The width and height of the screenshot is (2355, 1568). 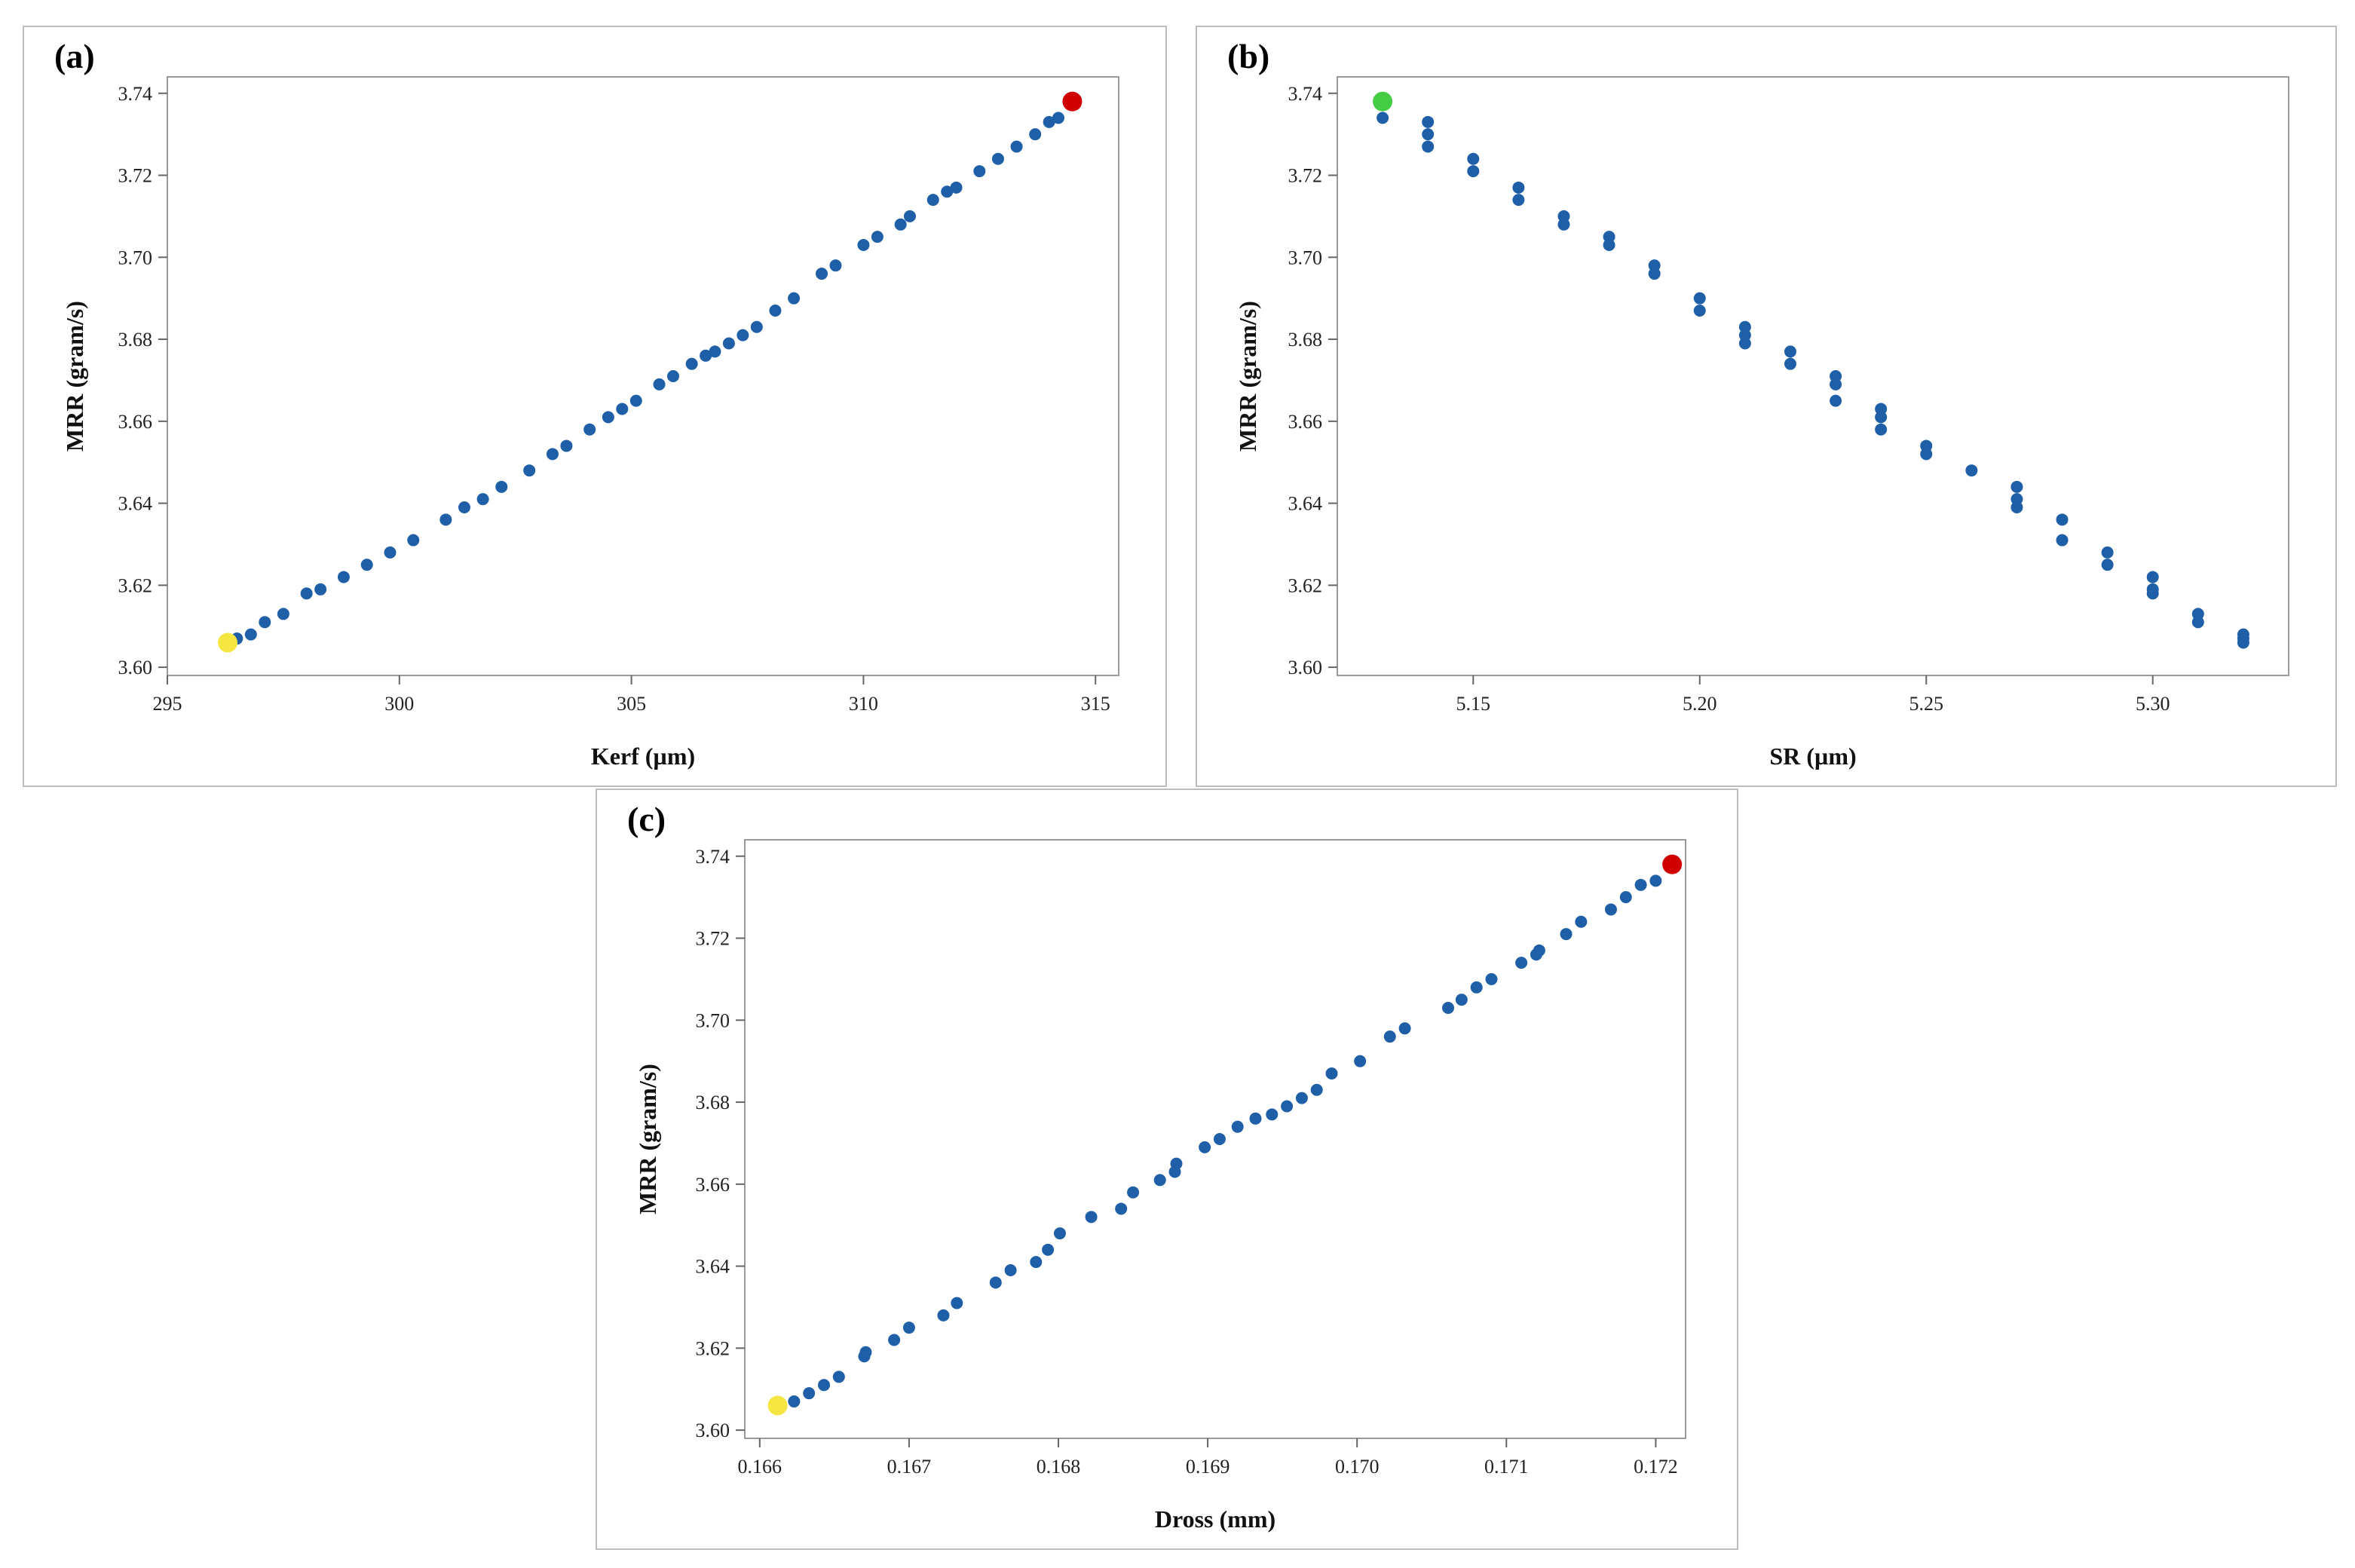 I want to click on y-tick-label-c-4: 3.68, so click(x=713, y=1102).